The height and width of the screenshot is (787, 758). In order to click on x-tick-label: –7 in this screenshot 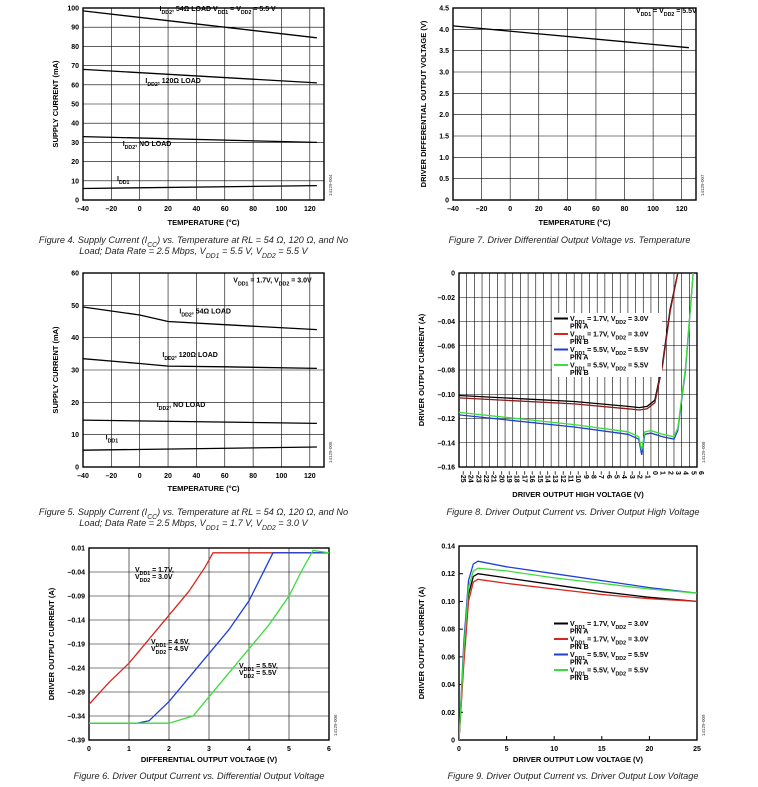, I will do `click(600, 475)`.